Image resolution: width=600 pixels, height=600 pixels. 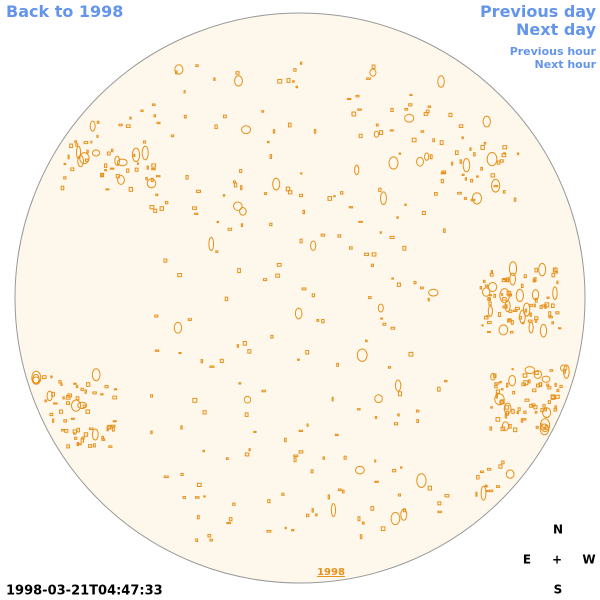 What do you see at coordinates (565, 64) in the screenshot?
I see `next-hour-link: Next hour` at bounding box center [565, 64].